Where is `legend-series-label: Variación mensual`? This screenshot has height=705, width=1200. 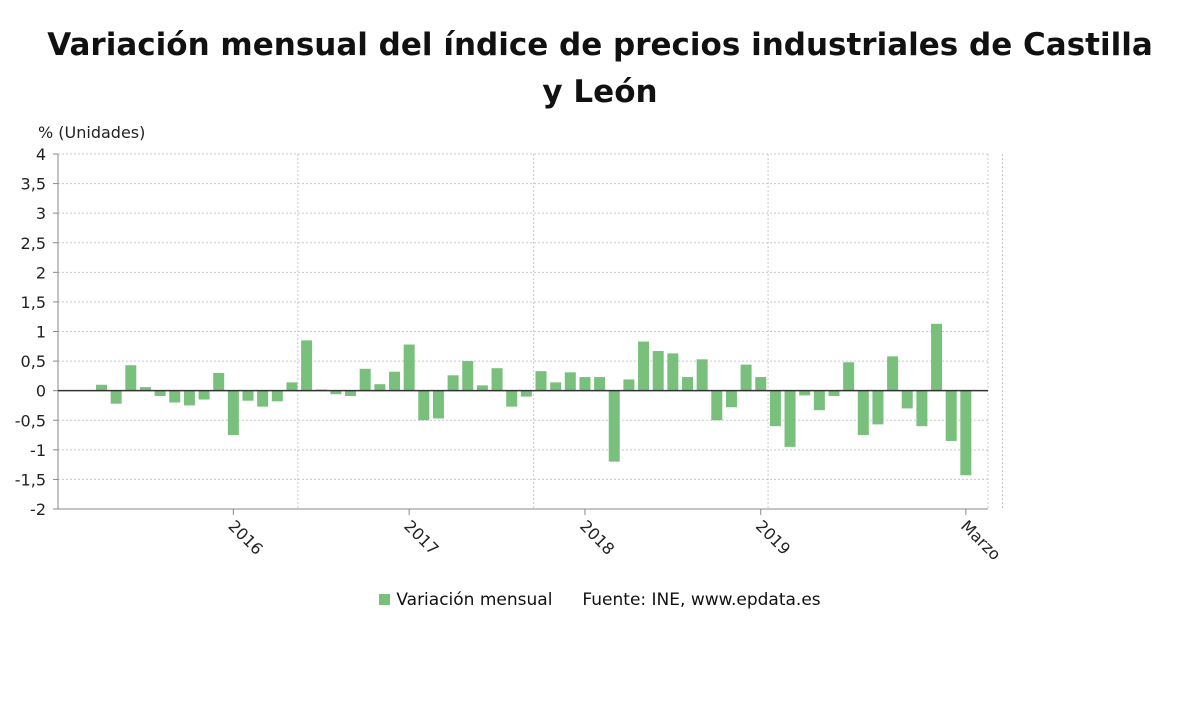
legend-series-label: Variación mensual is located at coordinates (474, 600).